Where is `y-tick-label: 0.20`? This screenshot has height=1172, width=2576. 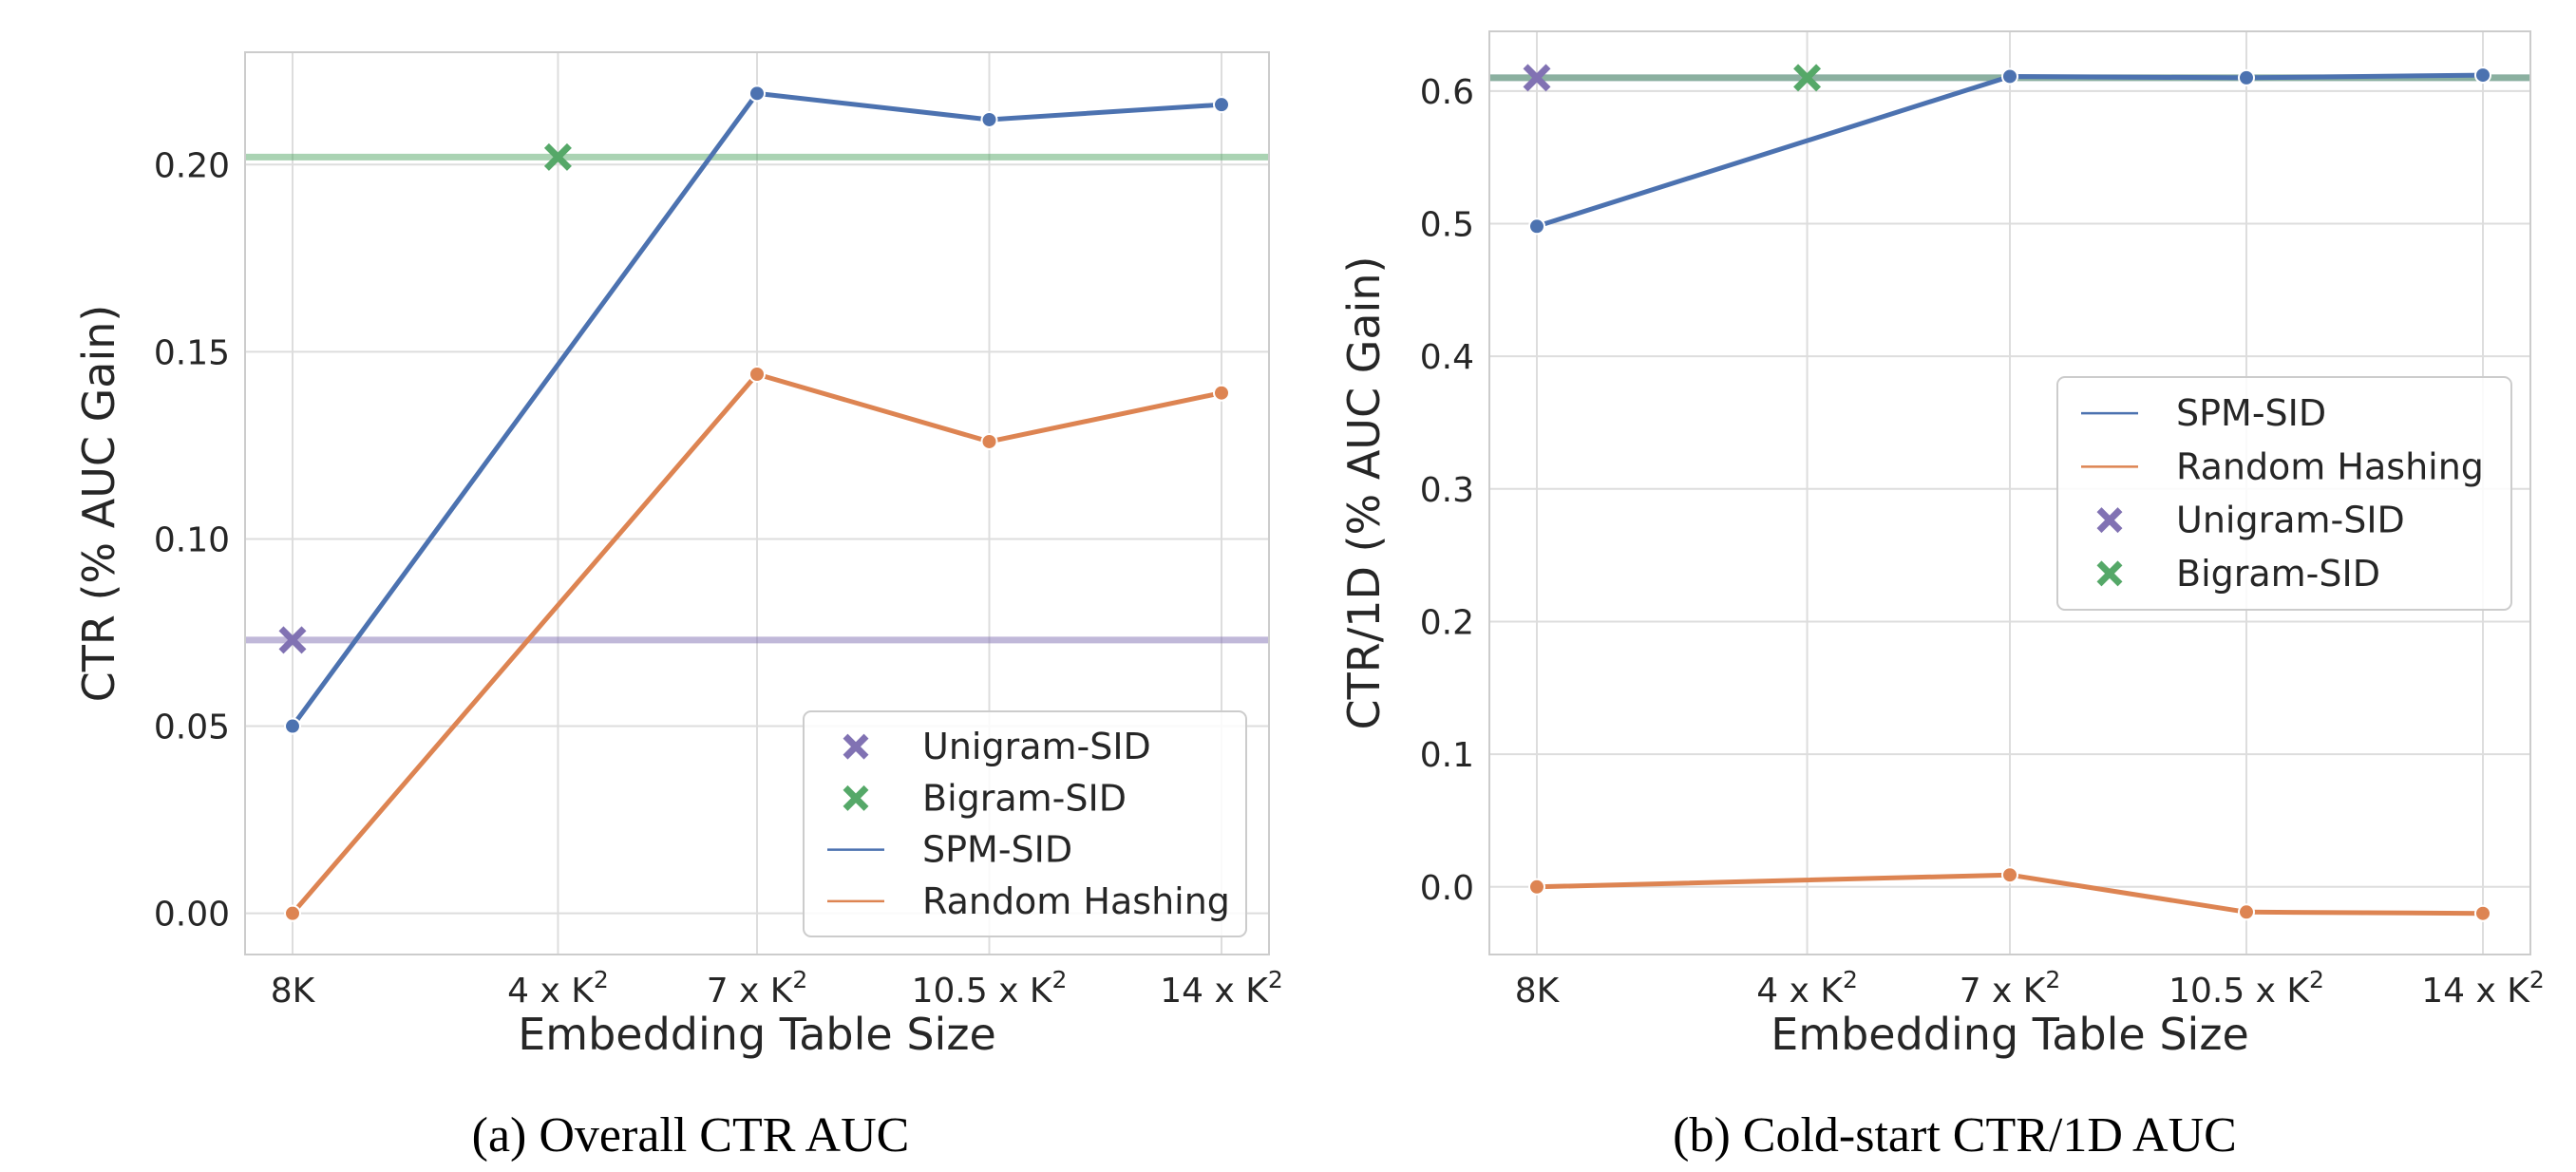
y-tick-label: 0.20 is located at coordinates (192, 165).